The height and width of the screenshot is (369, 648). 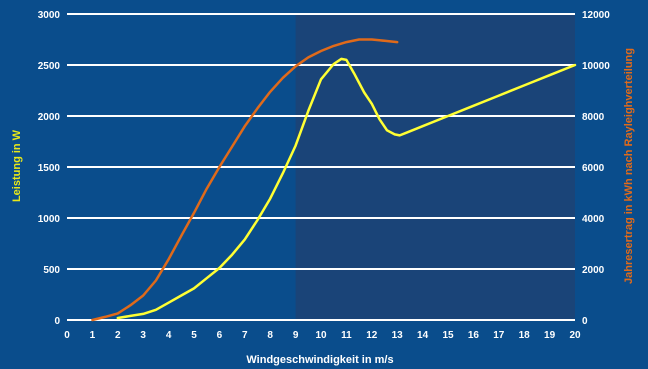 I want to click on x-tick-label: 2, so click(x=118, y=335).